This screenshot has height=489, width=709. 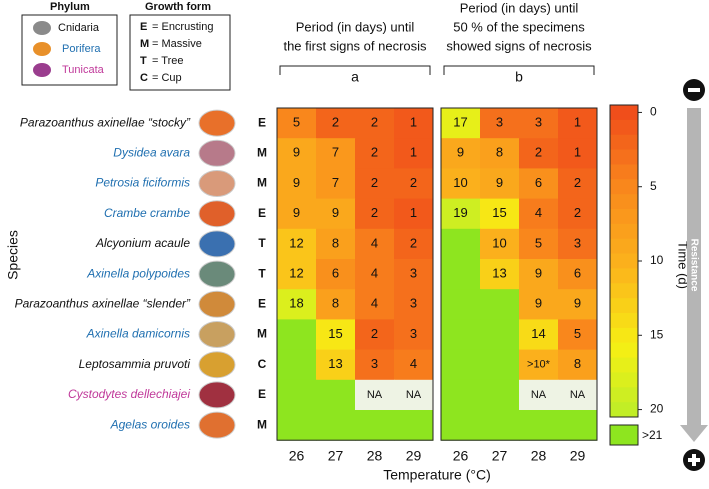 I want to click on minus-sign, so click(x=694, y=90).